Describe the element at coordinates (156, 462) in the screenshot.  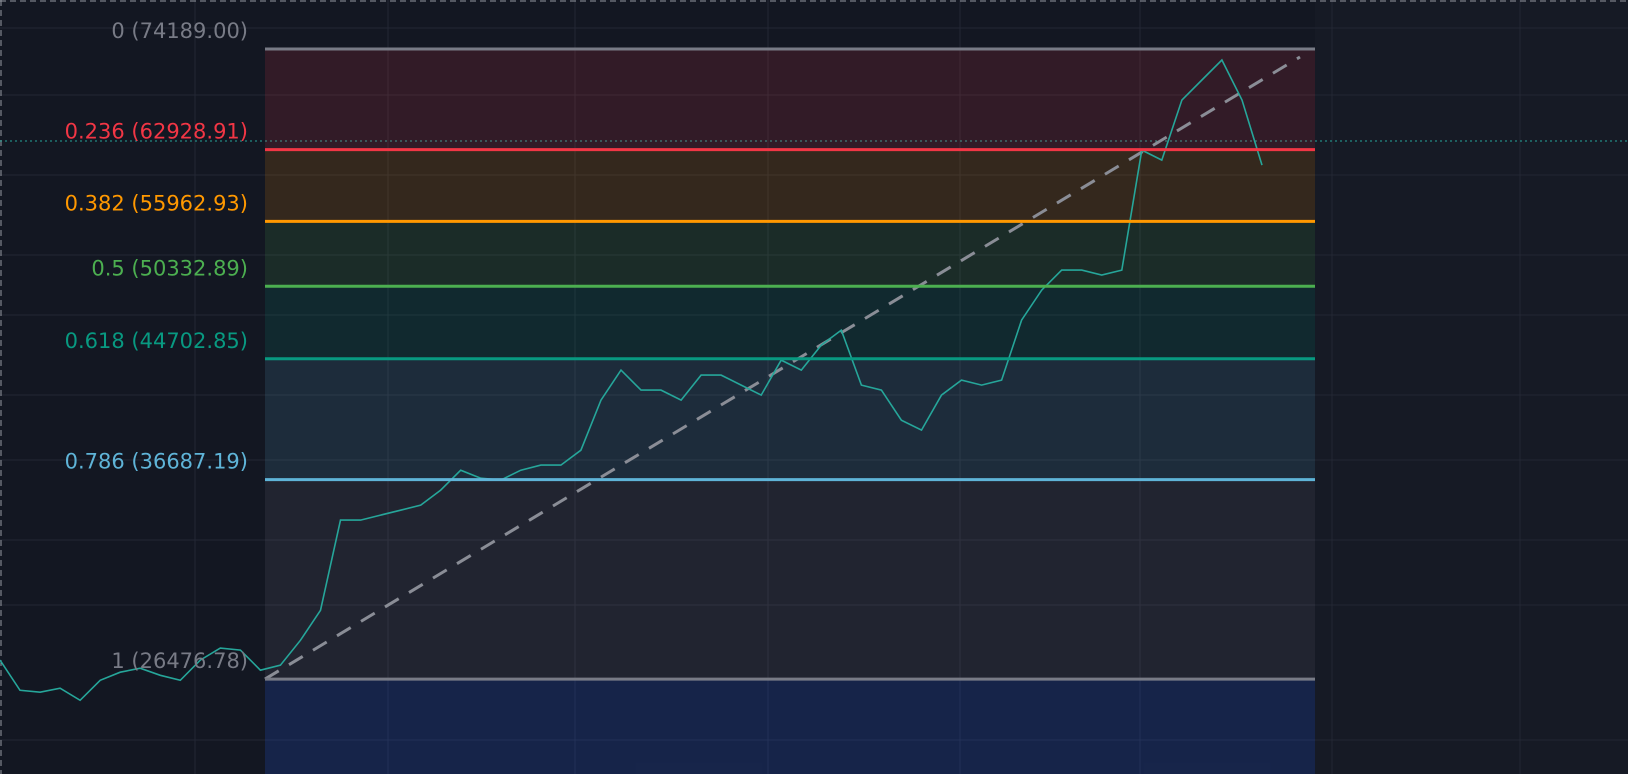
I see `fib-level-label: 0.786 (36687.19)` at that location.